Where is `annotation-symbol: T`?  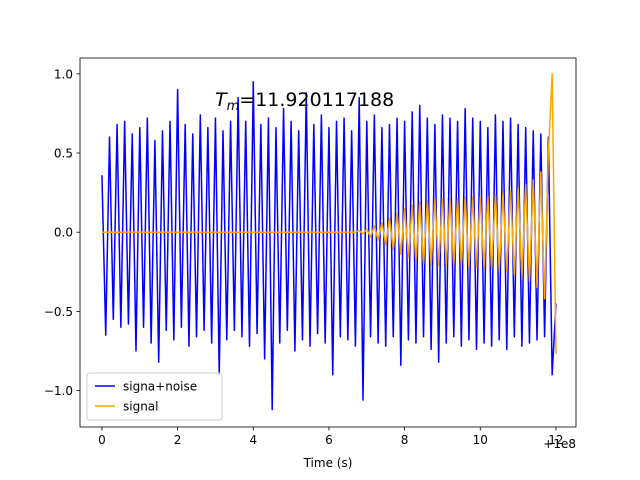 annotation-symbol: T is located at coordinates (221, 100).